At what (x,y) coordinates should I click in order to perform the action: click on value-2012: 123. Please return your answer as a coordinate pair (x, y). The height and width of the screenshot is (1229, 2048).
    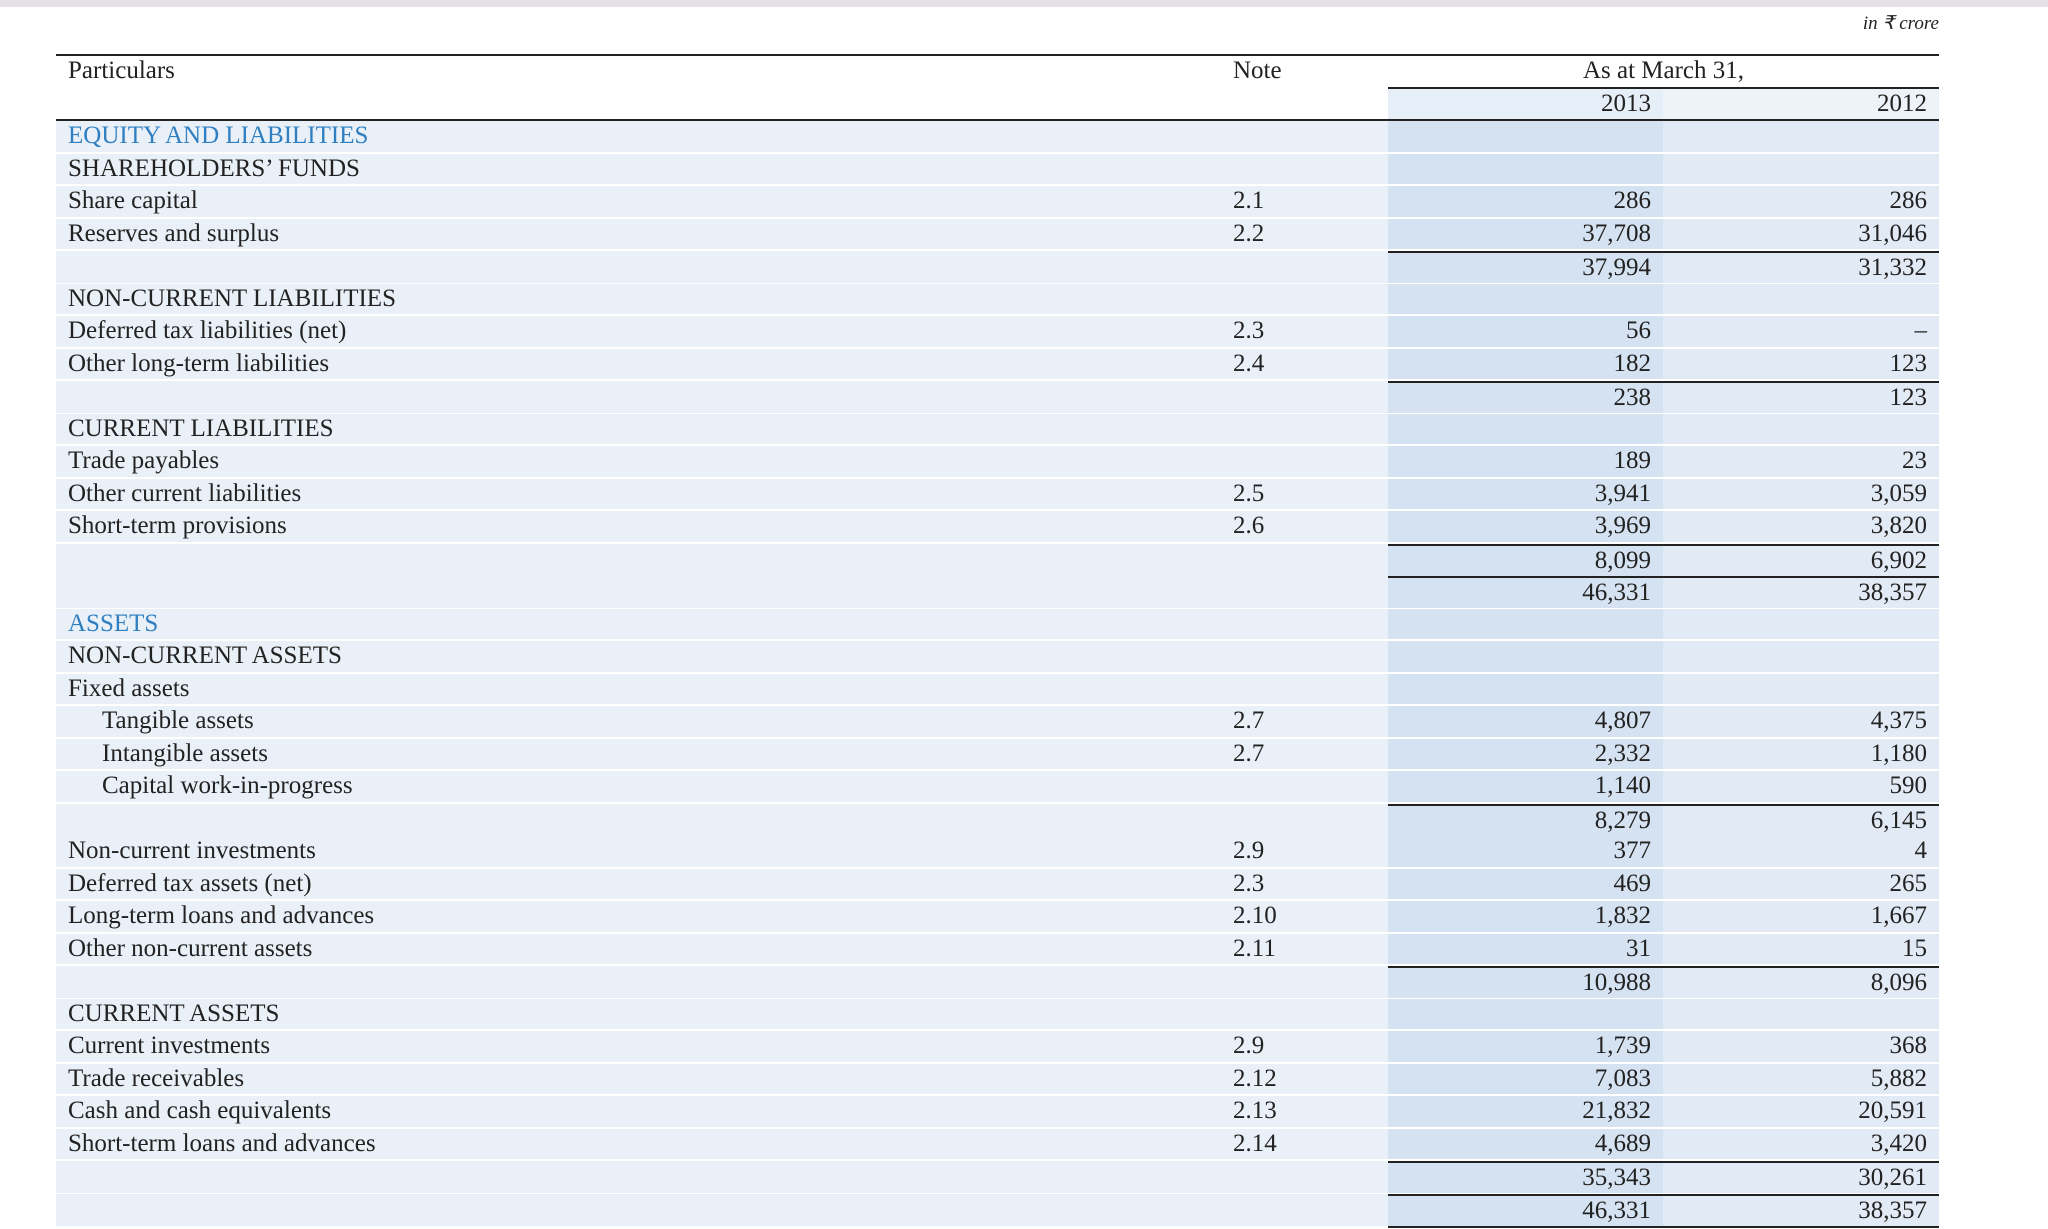
    Looking at the image, I should click on (1801, 398).